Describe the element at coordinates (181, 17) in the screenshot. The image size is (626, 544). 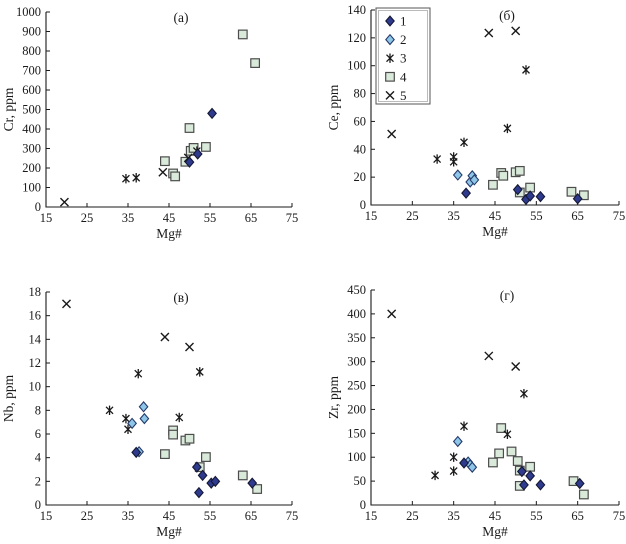
I see `panel-title: (a)` at that location.